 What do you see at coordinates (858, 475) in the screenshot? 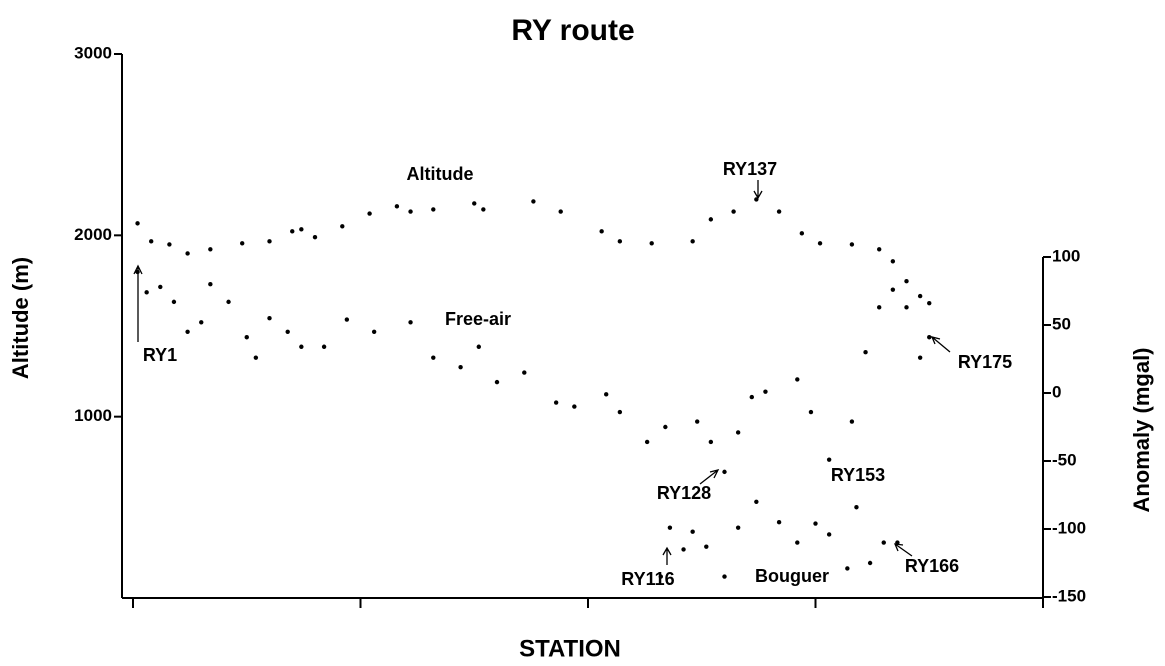
I see `annotation: RY153` at bounding box center [858, 475].